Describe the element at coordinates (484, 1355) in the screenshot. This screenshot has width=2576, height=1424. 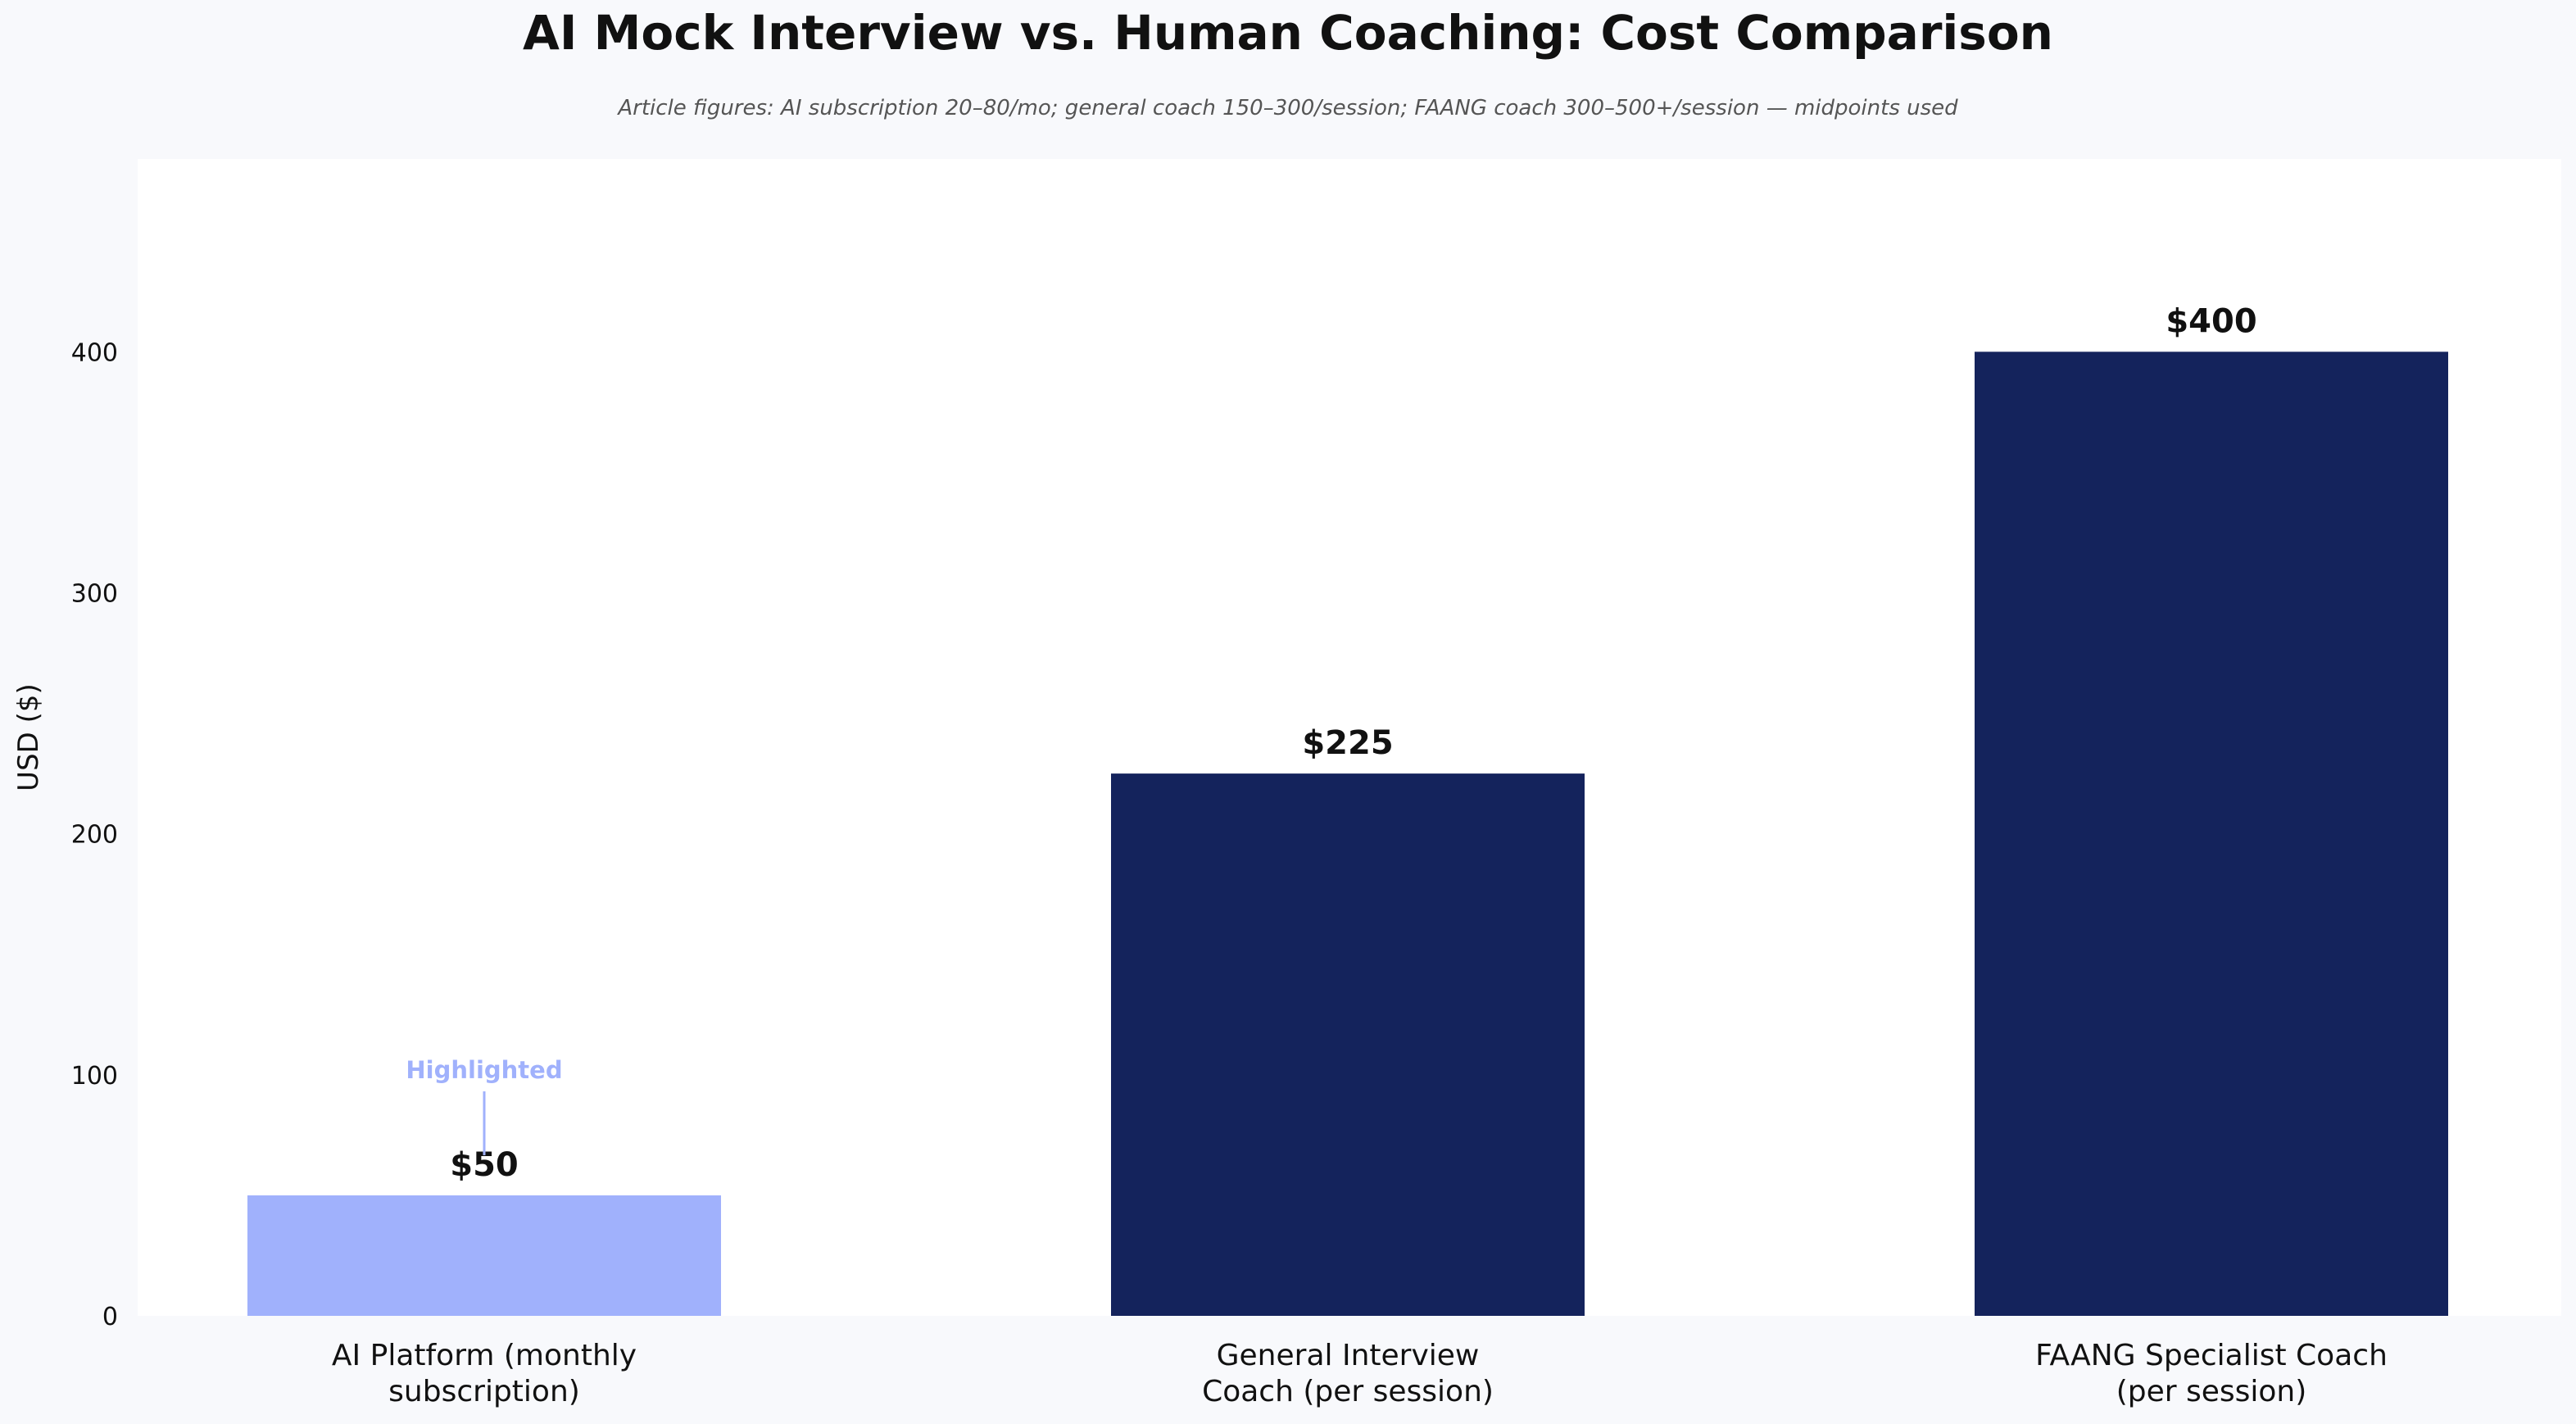
I see `x-tick-label-line: AI Platform (monthly` at that location.